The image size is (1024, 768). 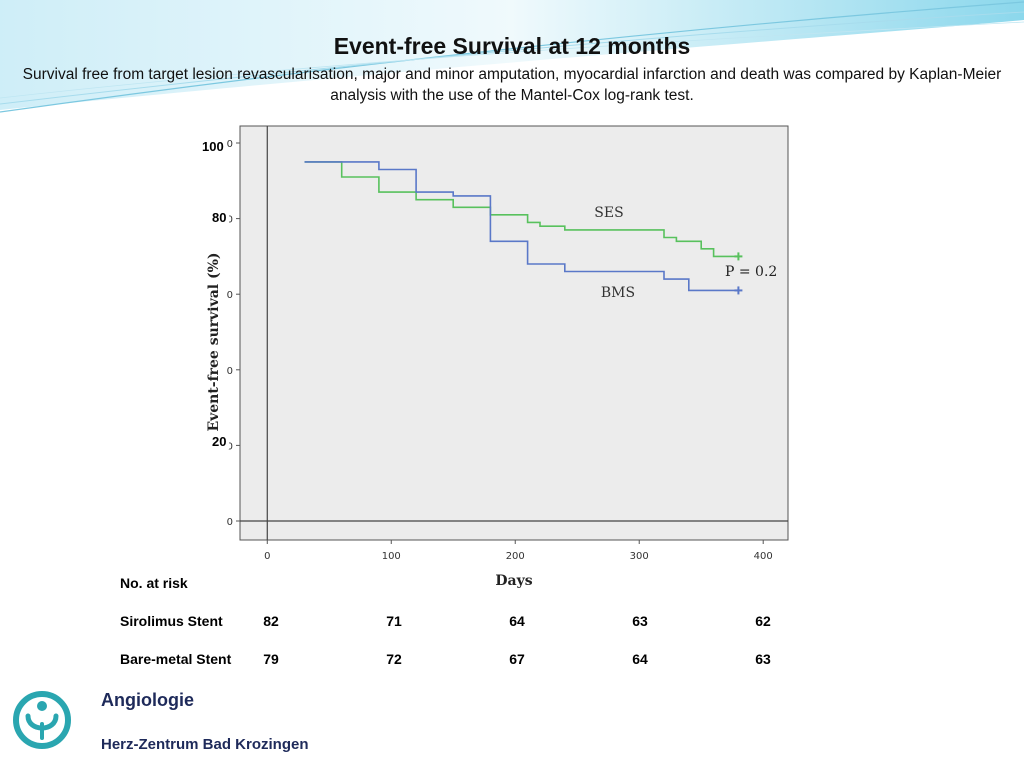 I want to click on slide-title: Event-free Survival at 12 months, so click(x=512, y=46).